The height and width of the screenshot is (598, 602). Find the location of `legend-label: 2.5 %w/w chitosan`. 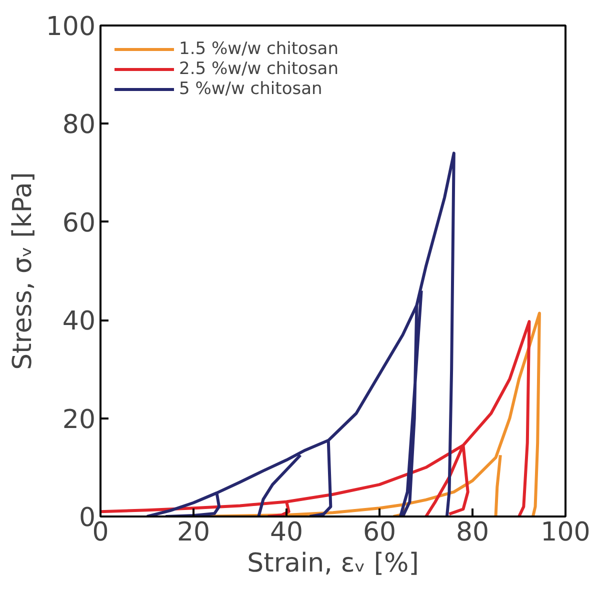

legend-label: 2.5 %w/w chitosan is located at coordinates (258, 69).